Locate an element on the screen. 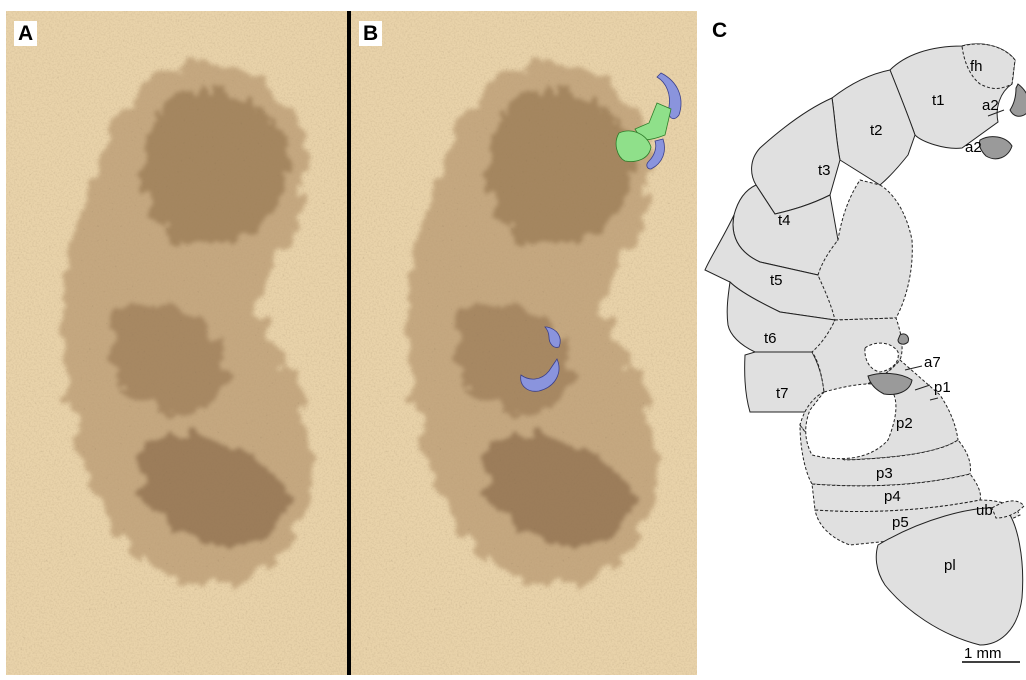 The width and height of the screenshot is (1026, 680). leader-p1-end is located at coordinates (934, 399).